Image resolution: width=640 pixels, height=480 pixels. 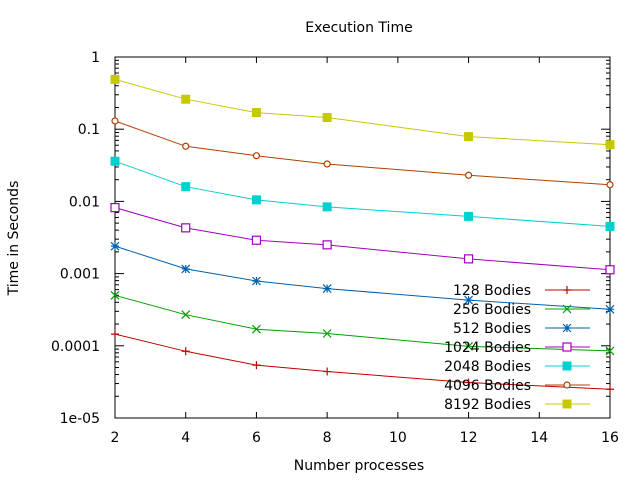 I want to click on legend-entry: 256 Bodies, so click(x=521, y=310).